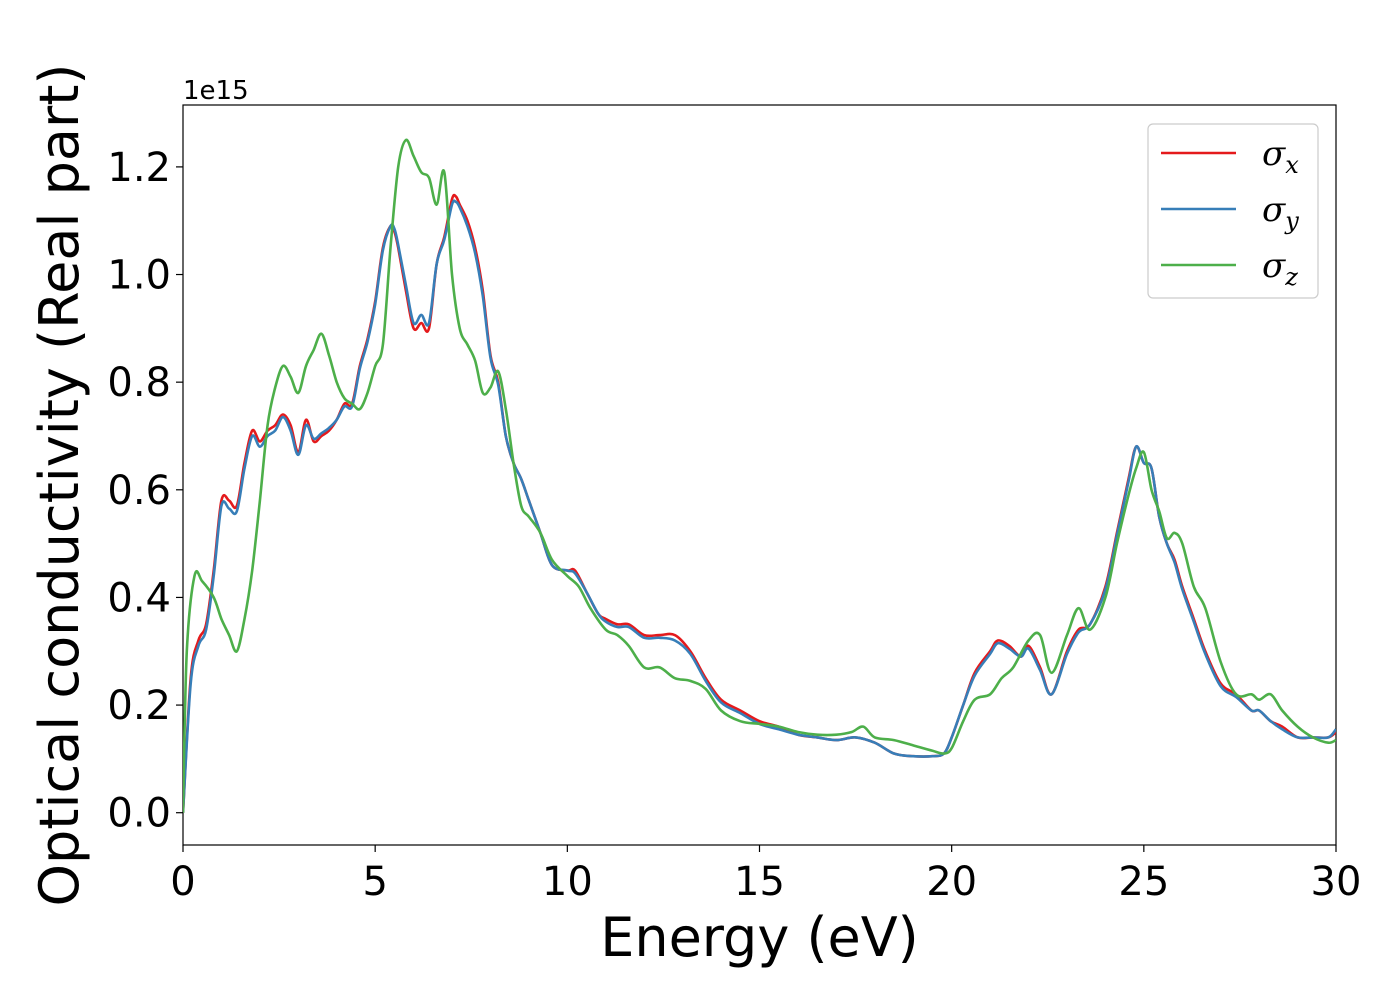 Image resolution: width=1400 pixels, height=1000 pixels. I want to click on x-tick-label: 0, so click(182, 882).